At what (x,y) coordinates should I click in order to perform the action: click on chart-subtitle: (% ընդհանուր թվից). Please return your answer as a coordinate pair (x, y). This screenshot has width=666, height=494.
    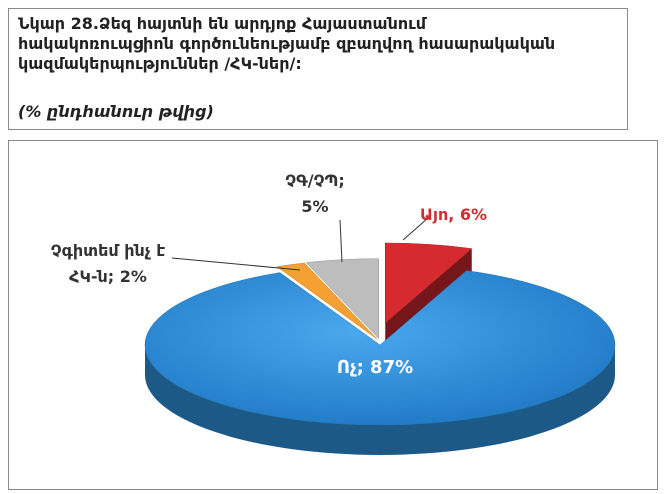
    Looking at the image, I should click on (116, 111).